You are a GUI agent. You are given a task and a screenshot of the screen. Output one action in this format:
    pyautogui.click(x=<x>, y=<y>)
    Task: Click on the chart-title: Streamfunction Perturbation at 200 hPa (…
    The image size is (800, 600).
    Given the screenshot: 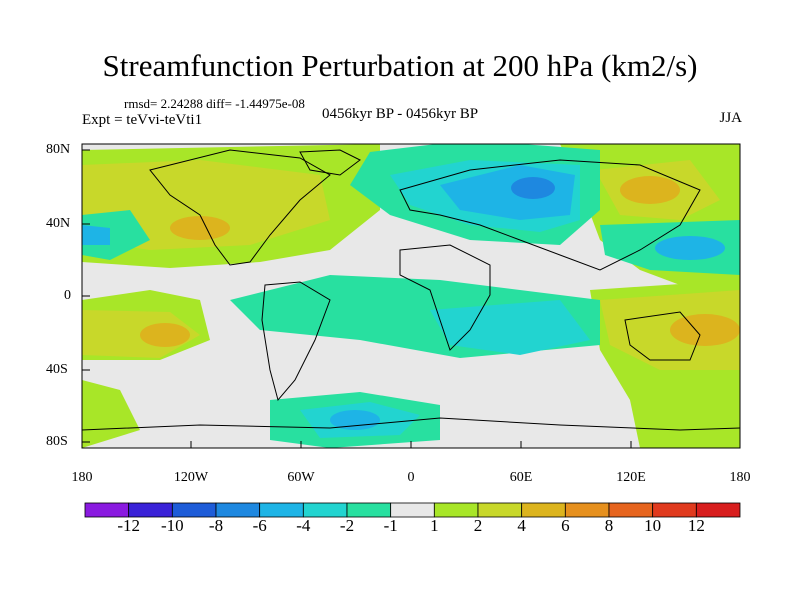 What is the action you would take?
    pyautogui.click(x=400, y=65)
    